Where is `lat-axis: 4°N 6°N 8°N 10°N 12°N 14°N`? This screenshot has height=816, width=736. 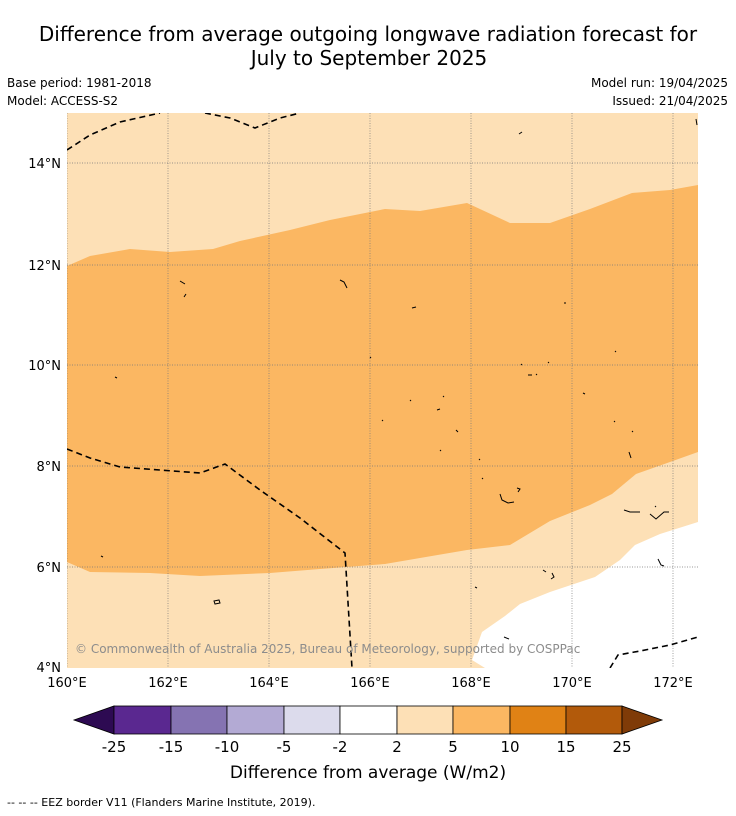 lat-axis: 4°N 6°N 8°N 10°N 12°N 14°N is located at coordinates (44, 416).